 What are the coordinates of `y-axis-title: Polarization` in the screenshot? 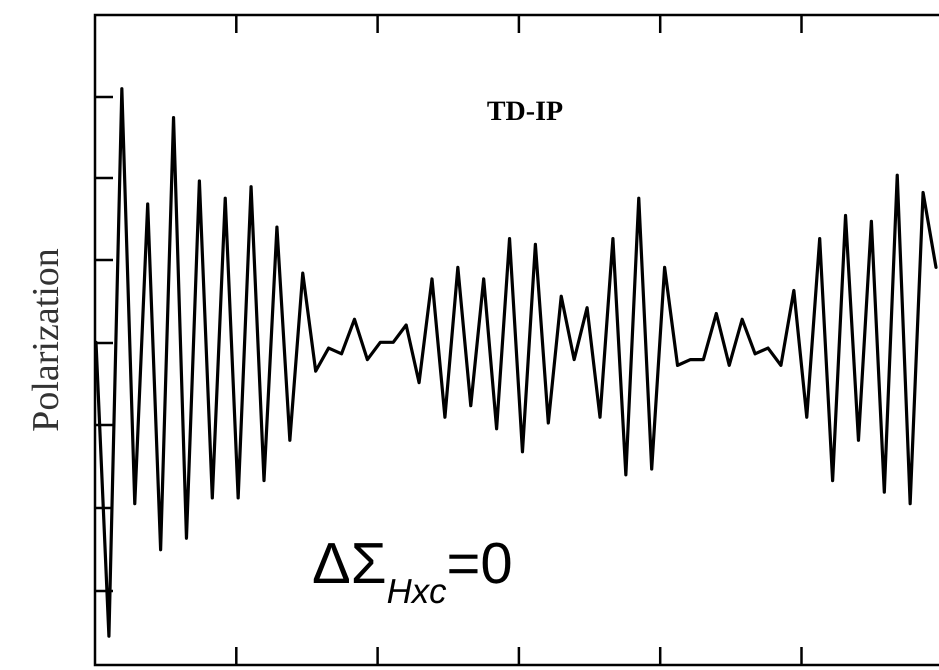 It's located at (46, 340).